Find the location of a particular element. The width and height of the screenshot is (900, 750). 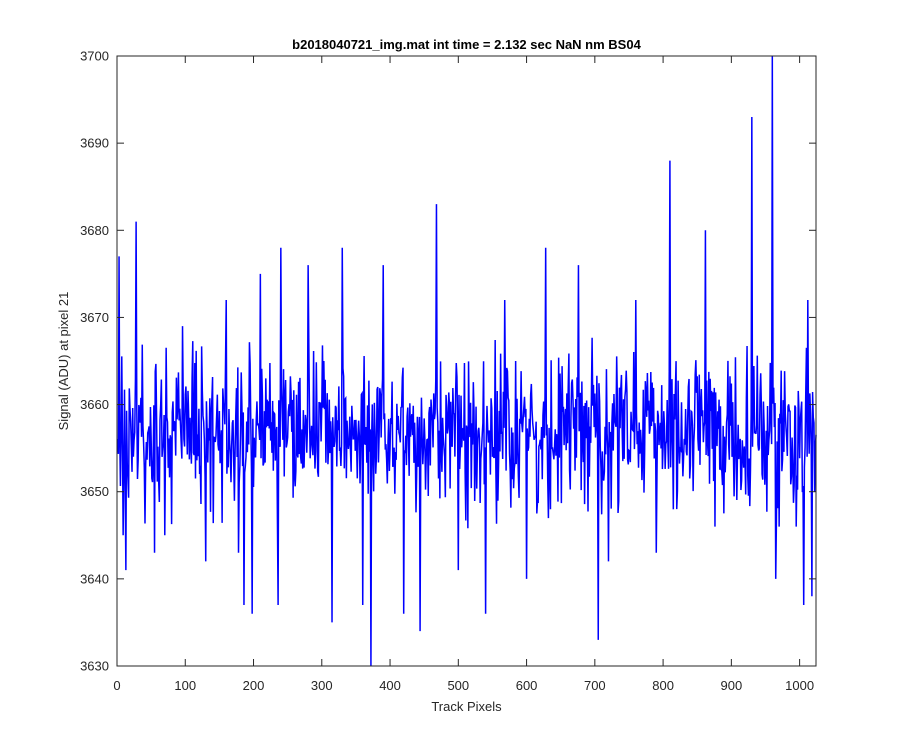

x-tick-label: 500 is located at coordinates (458, 685).